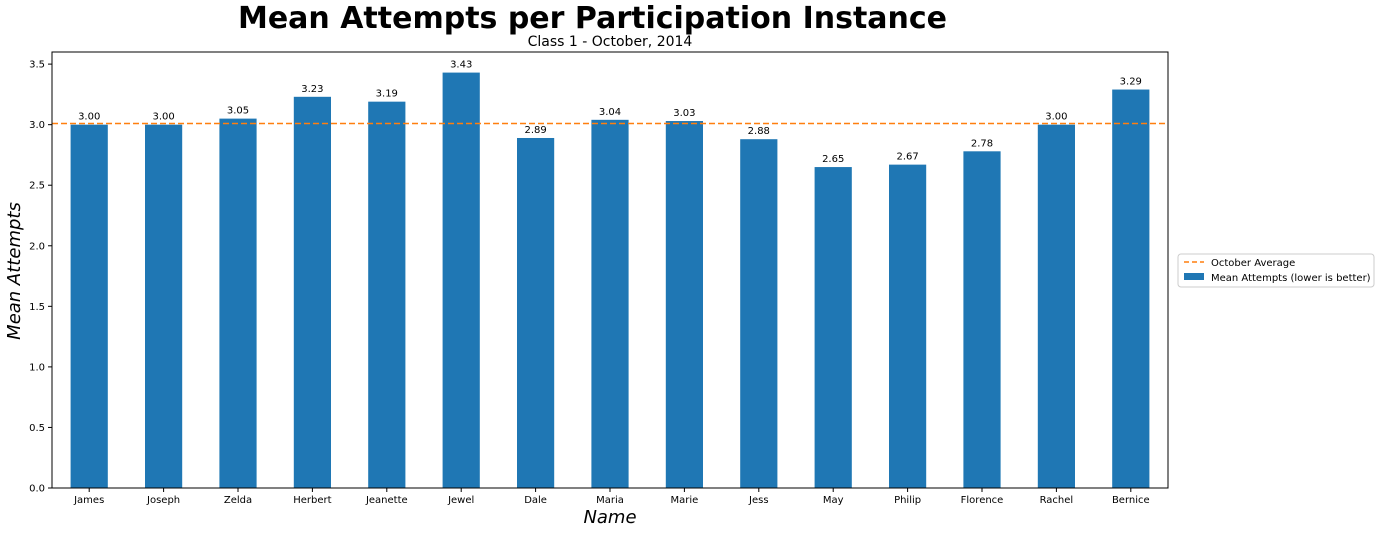 This screenshot has height=534, width=1381. What do you see at coordinates (535, 130) in the screenshot?
I see `data-label-dale: 2.89` at bounding box center [535, 130].